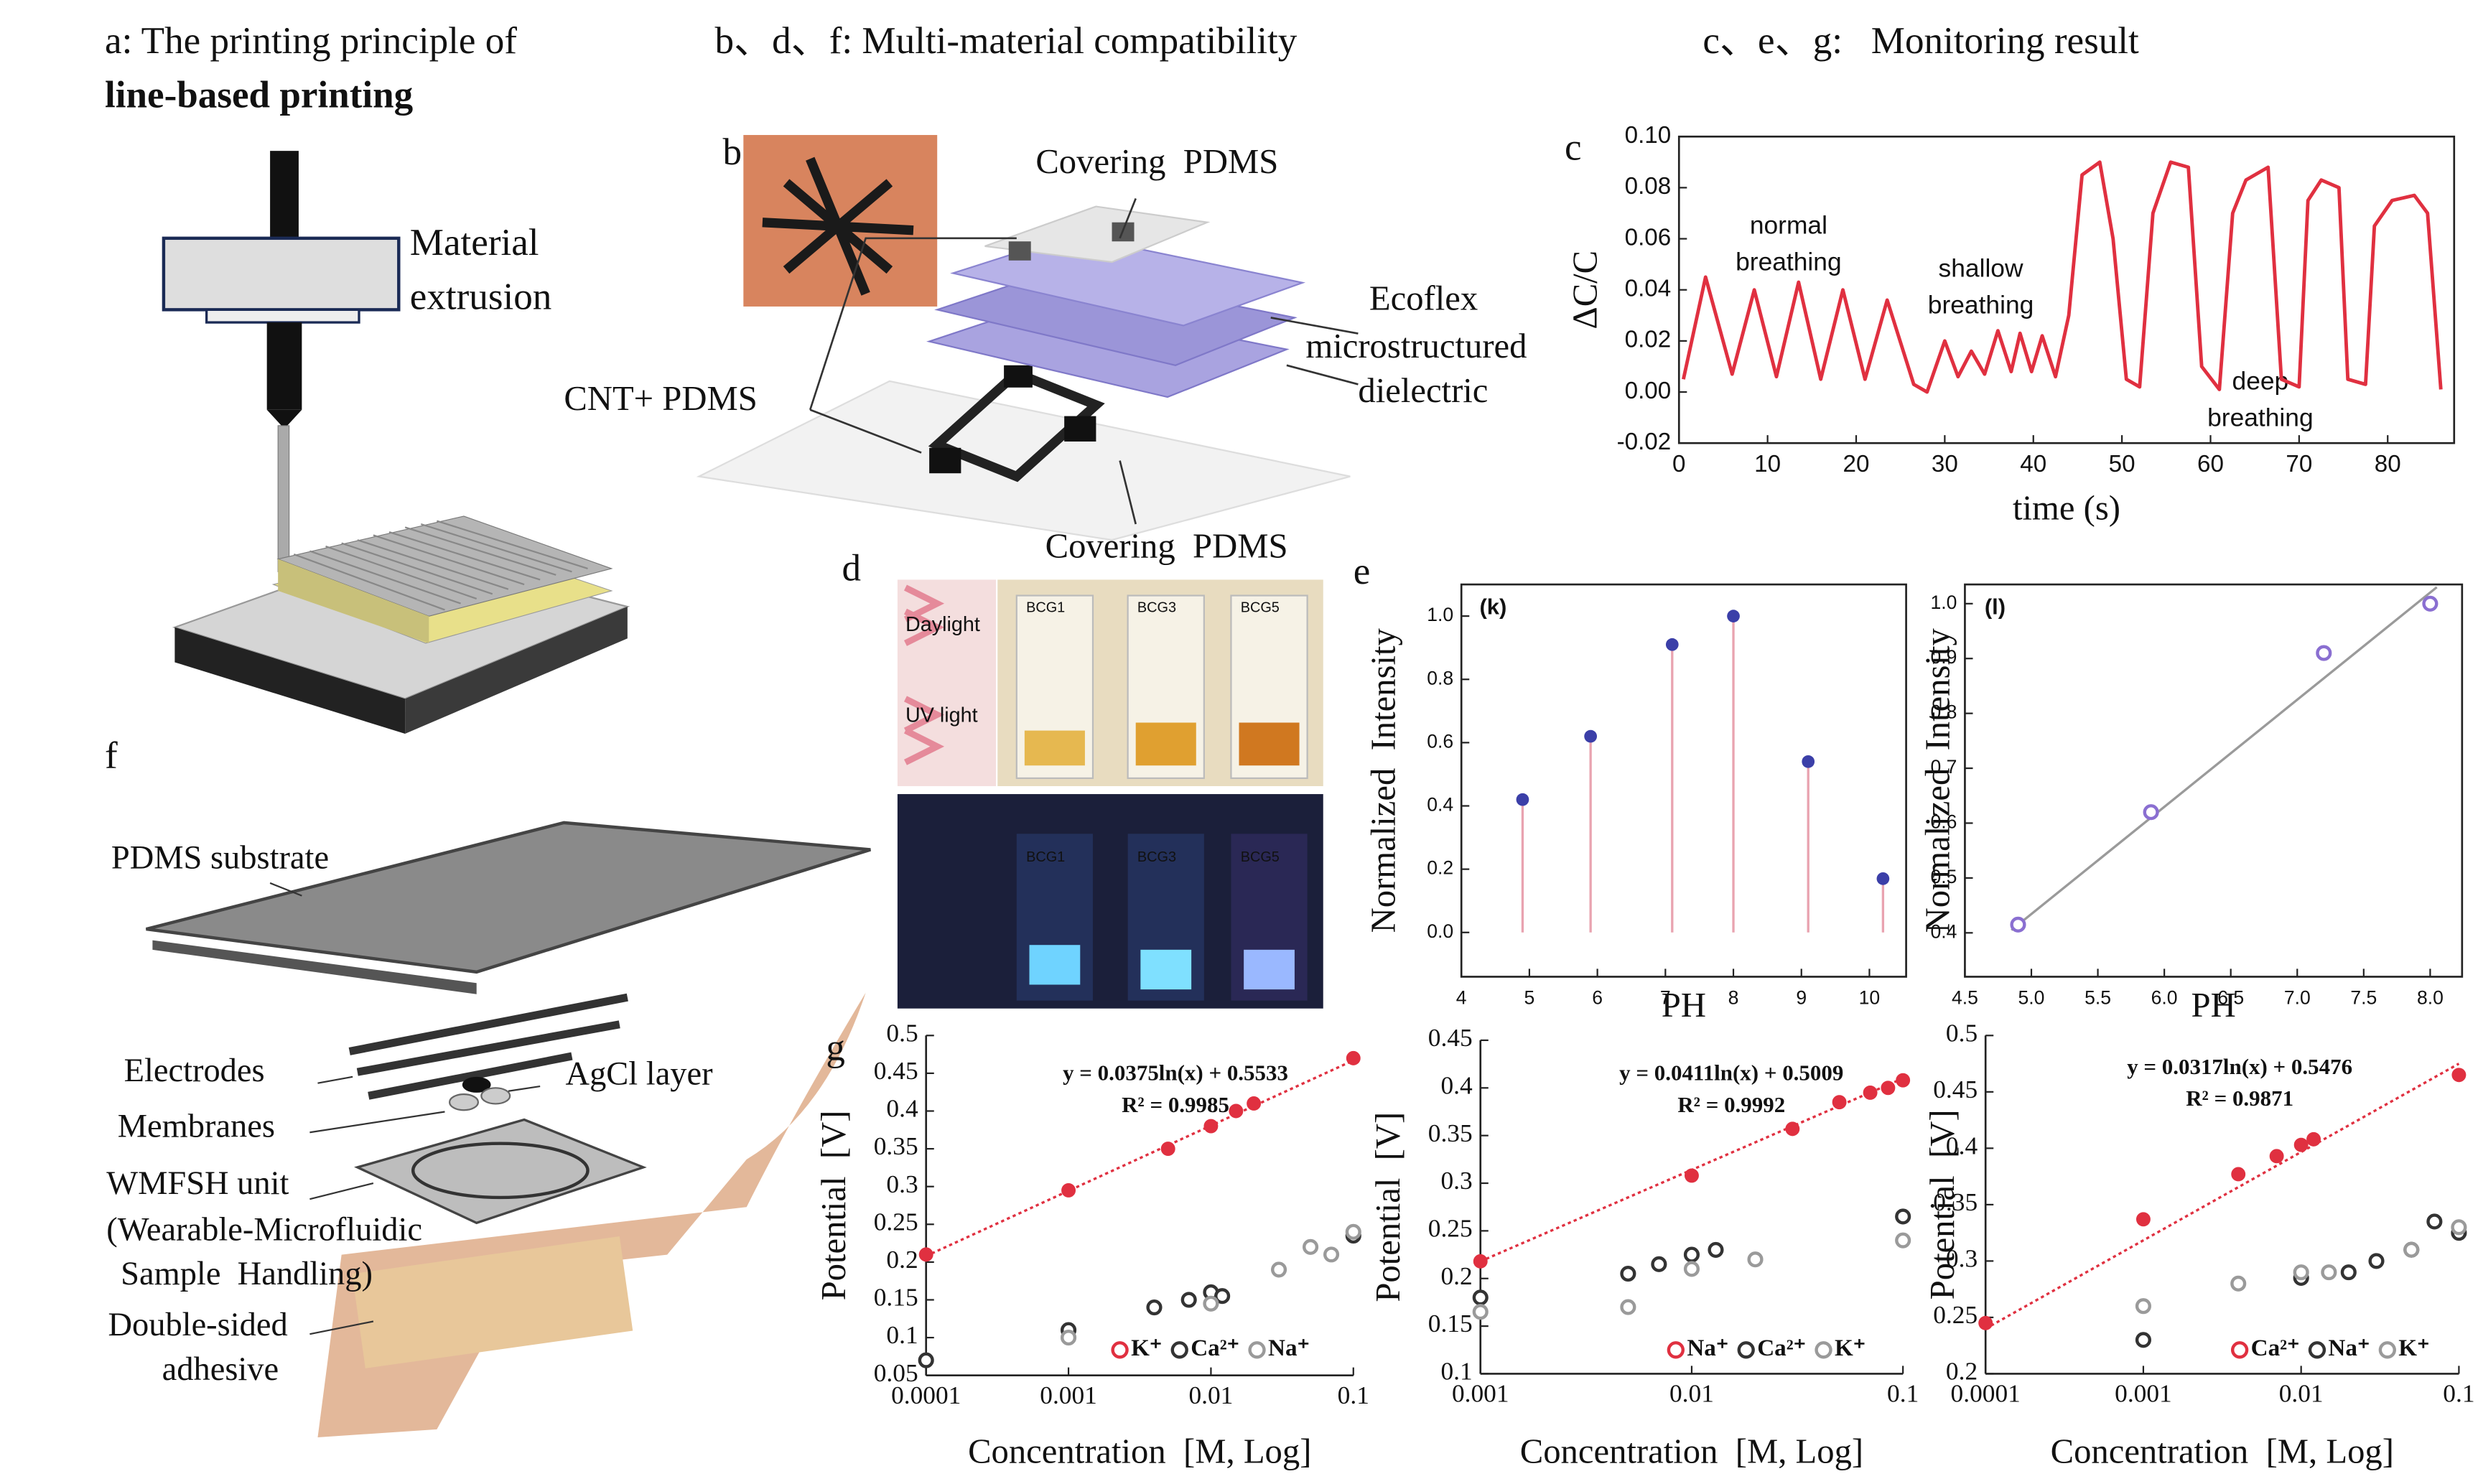 The height and width of the screenshot is (1484, 2478). I want to click on diagram-label: dielectric, so click(1423, 390).